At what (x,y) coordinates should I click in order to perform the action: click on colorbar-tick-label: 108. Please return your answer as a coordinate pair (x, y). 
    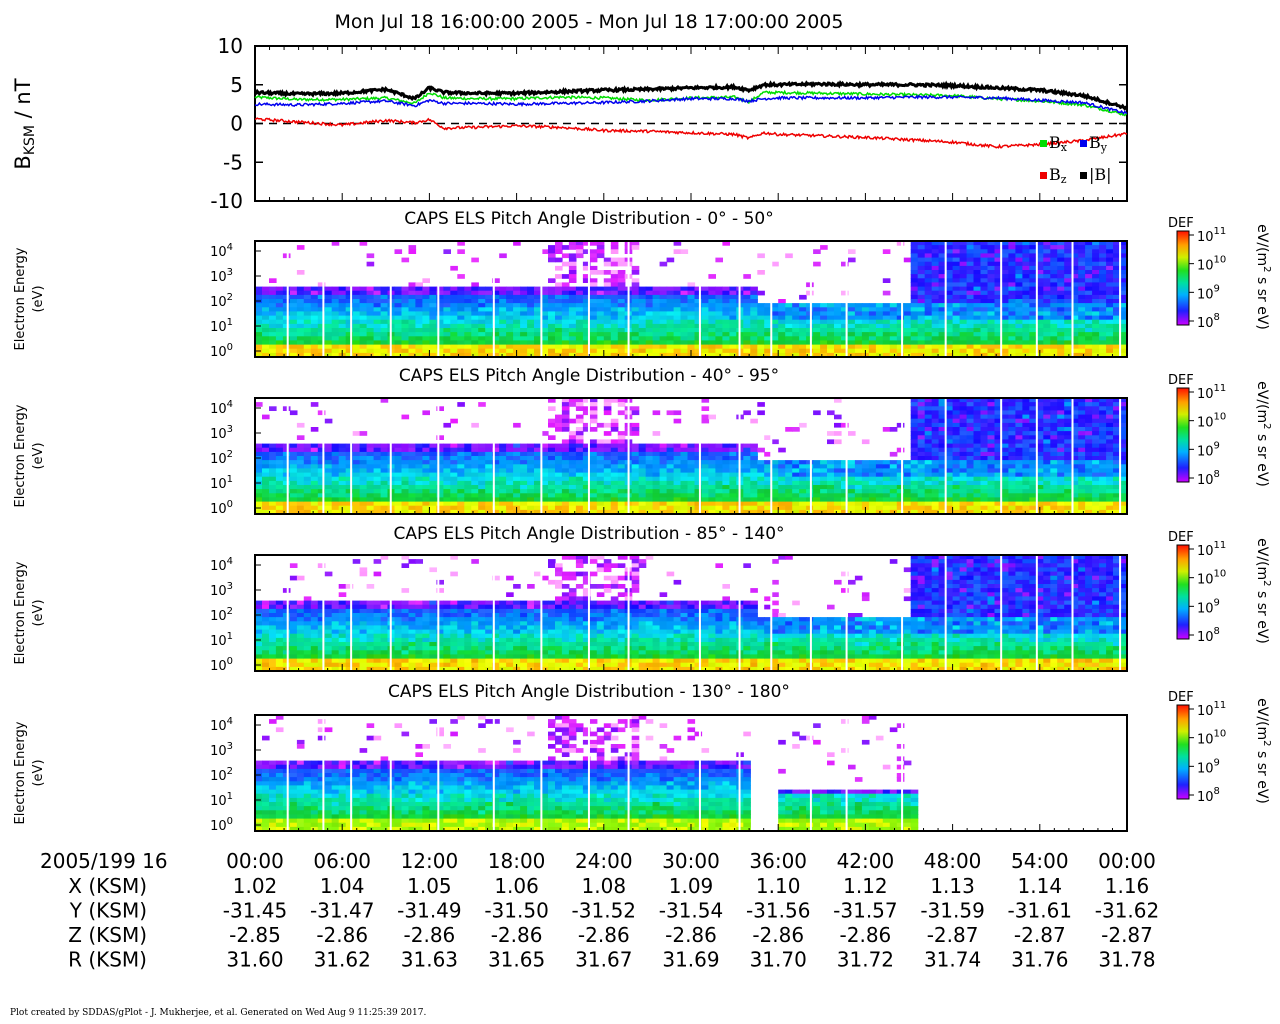
    Looking at the image, I should click on (1208, 321).